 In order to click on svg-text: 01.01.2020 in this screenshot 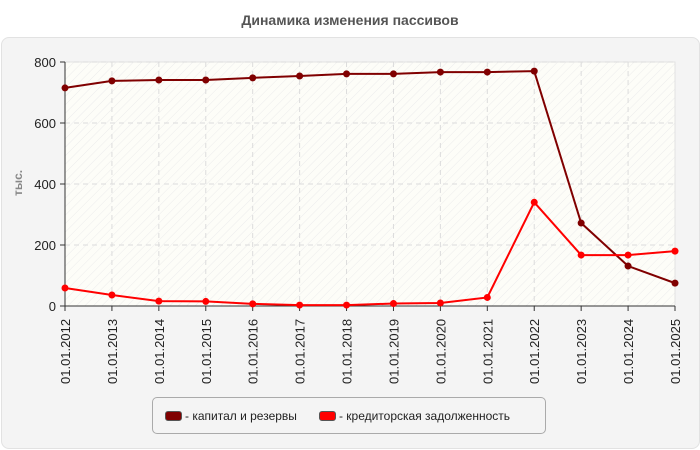, I will do `click(440, 351)`.